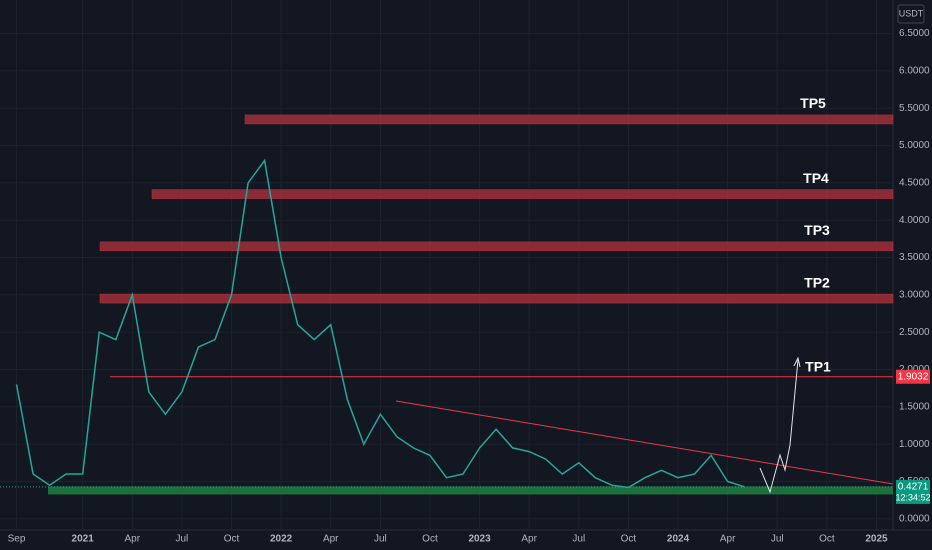  Describe the element at coordinates (914, 220) in the screenshot. I see `y-tick-label: 4.0000` at that location.